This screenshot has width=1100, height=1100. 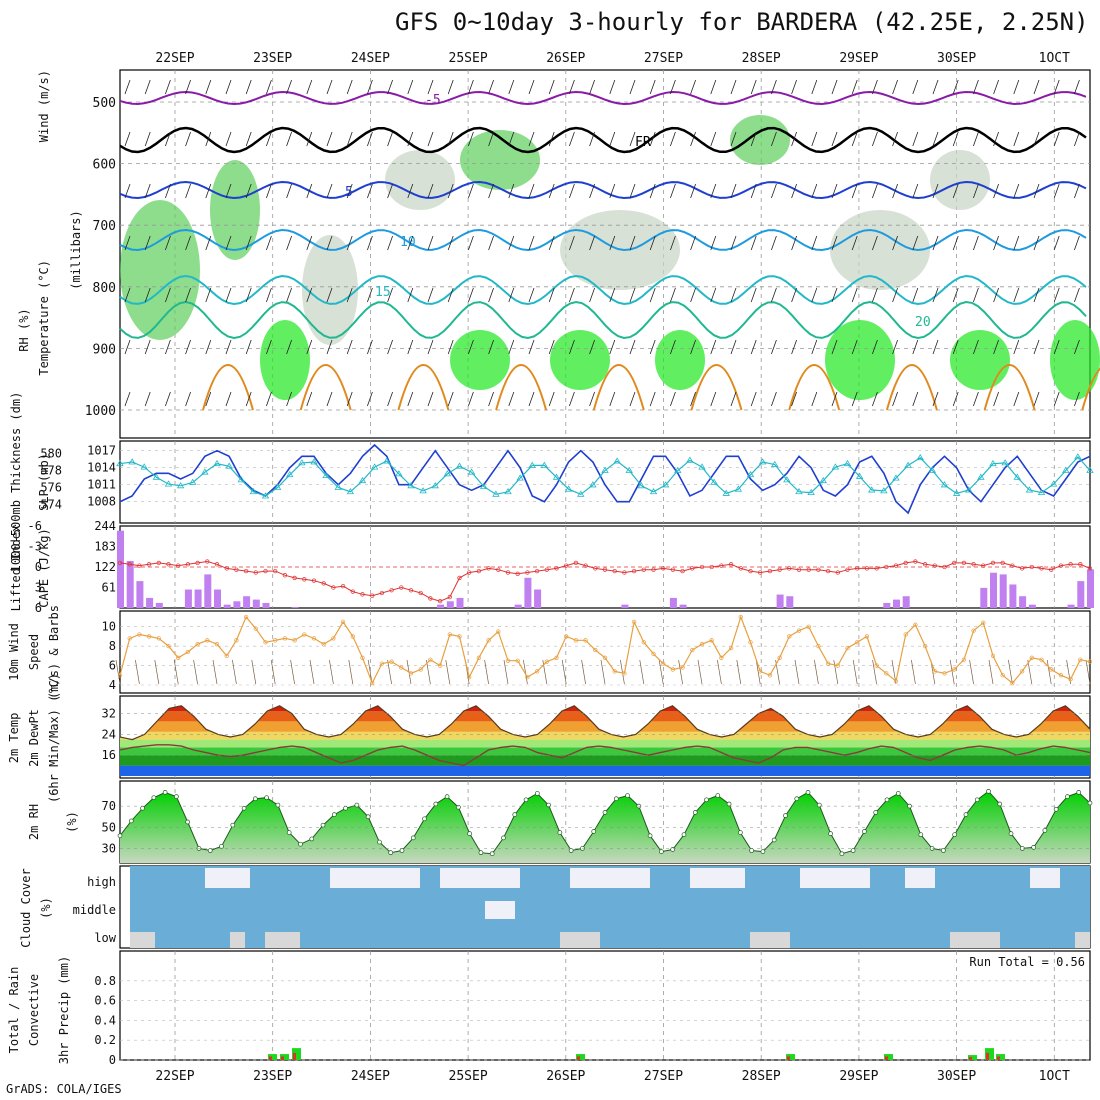 I want to click on x-tick-label-bottom: 26SEP, so click(x=565, y=1076).